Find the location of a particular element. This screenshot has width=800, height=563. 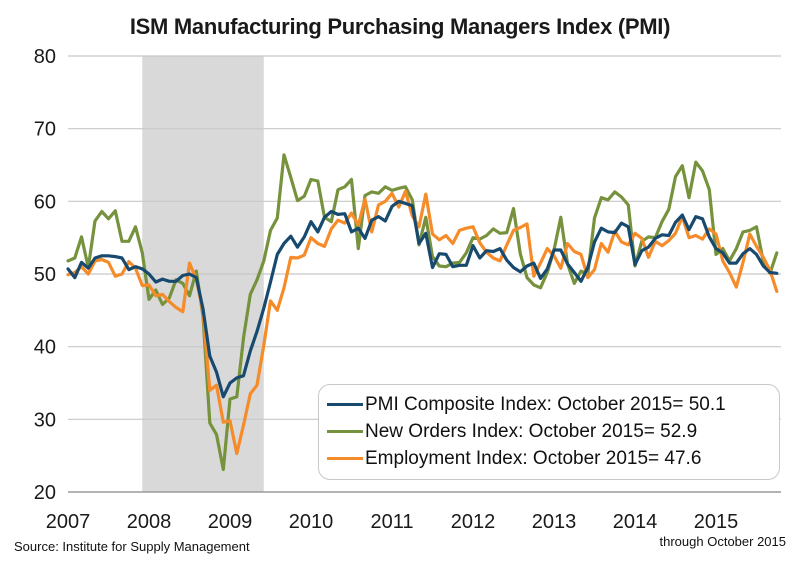

legend-item-new-orders: New Orders Index: October 2015= 52.9 is located at coordinates (549, 431).